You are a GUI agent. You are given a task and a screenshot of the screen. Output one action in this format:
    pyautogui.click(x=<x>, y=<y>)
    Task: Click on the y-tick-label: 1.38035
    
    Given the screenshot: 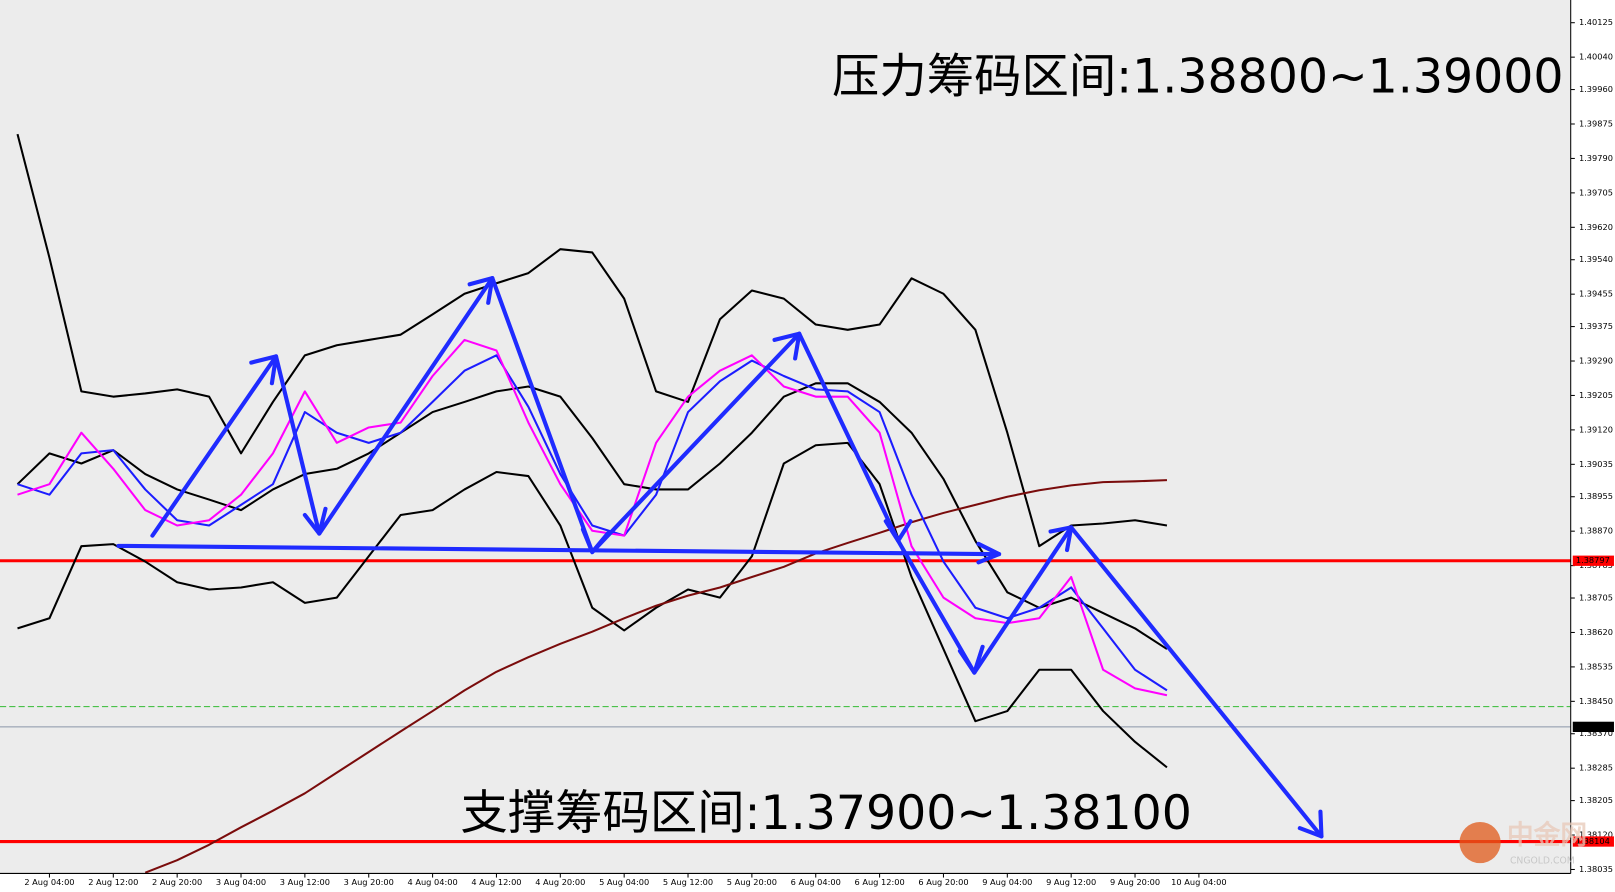 What is the action you would take?
    pyautogui.click(x=1596, y=869)
    